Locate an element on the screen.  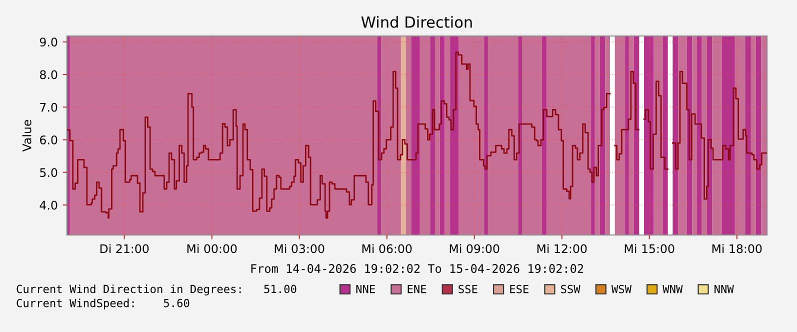
x-tick-label: Mi 00:00 is located at coordinates (212, 249).